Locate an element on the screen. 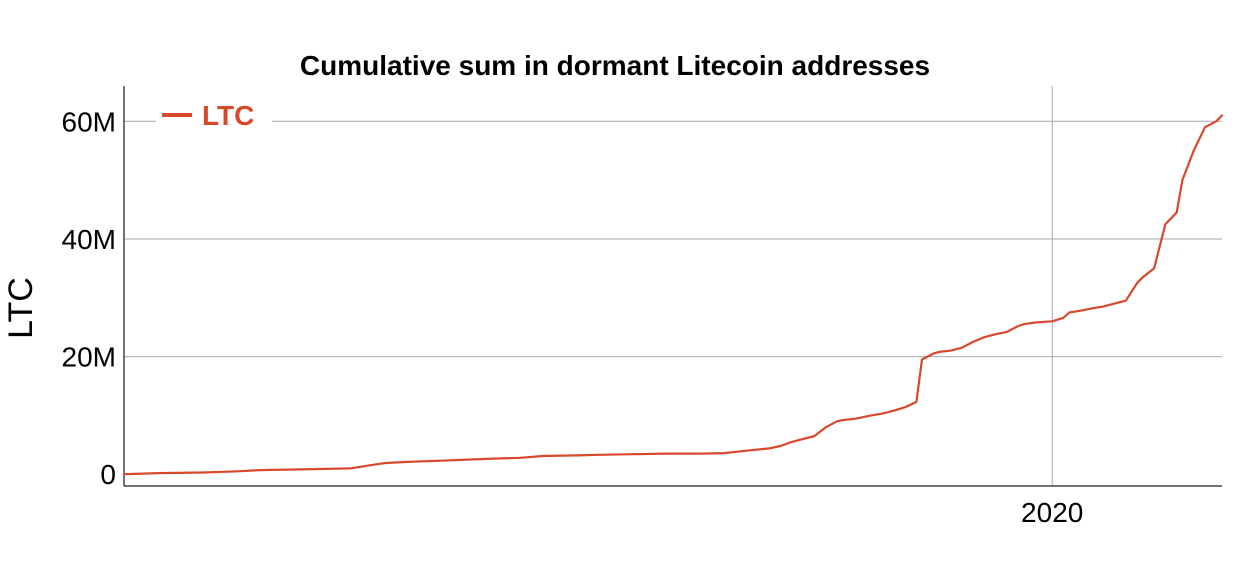 This screenshot has width=1235, height=567. y-tick-label: 40M is located at coordinates (89, 239).